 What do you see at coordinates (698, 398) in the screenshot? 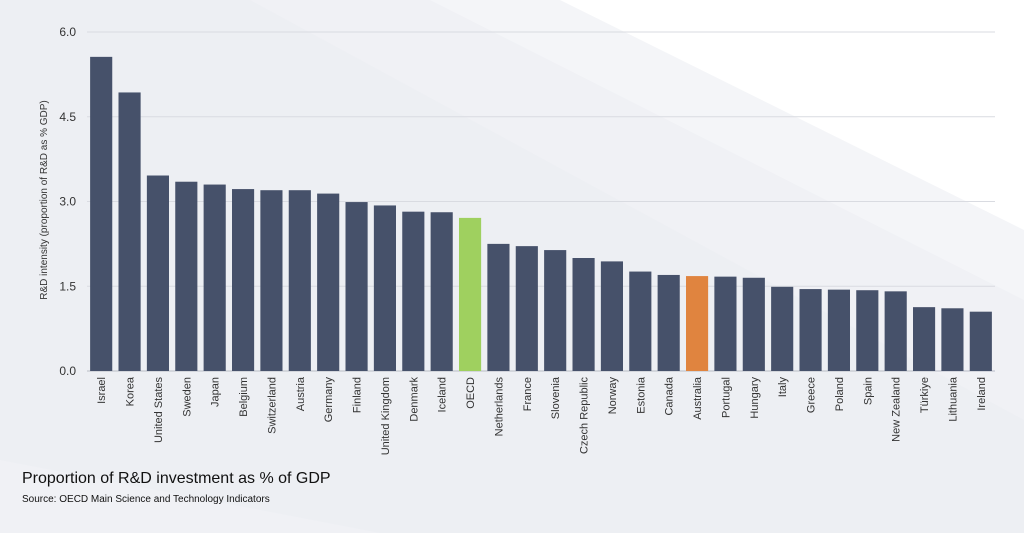
I see `x-tick-label: Australia` at bounding box center [698, 398].